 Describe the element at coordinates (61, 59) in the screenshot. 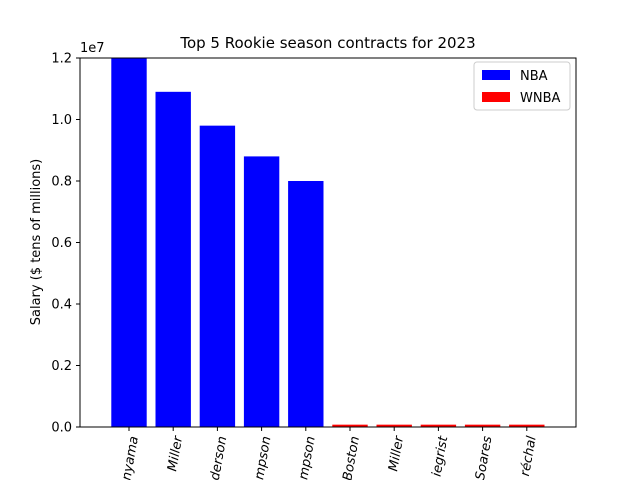

I see `y-tick-label: 1.2` at that location.